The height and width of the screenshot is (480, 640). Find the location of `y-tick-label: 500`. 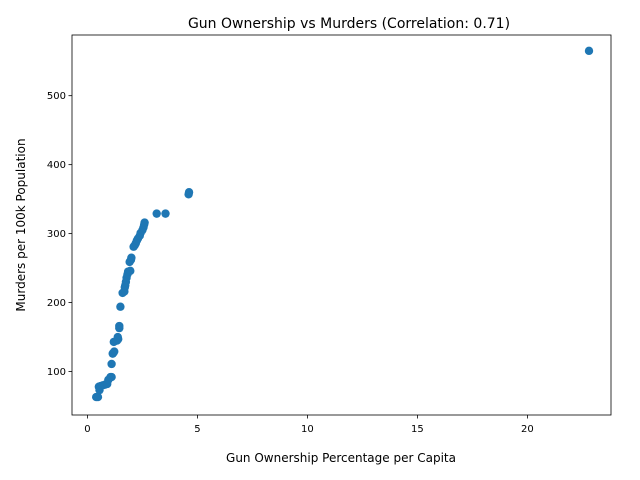

y-tick-label: 500 is located at coordinates (56, 96).